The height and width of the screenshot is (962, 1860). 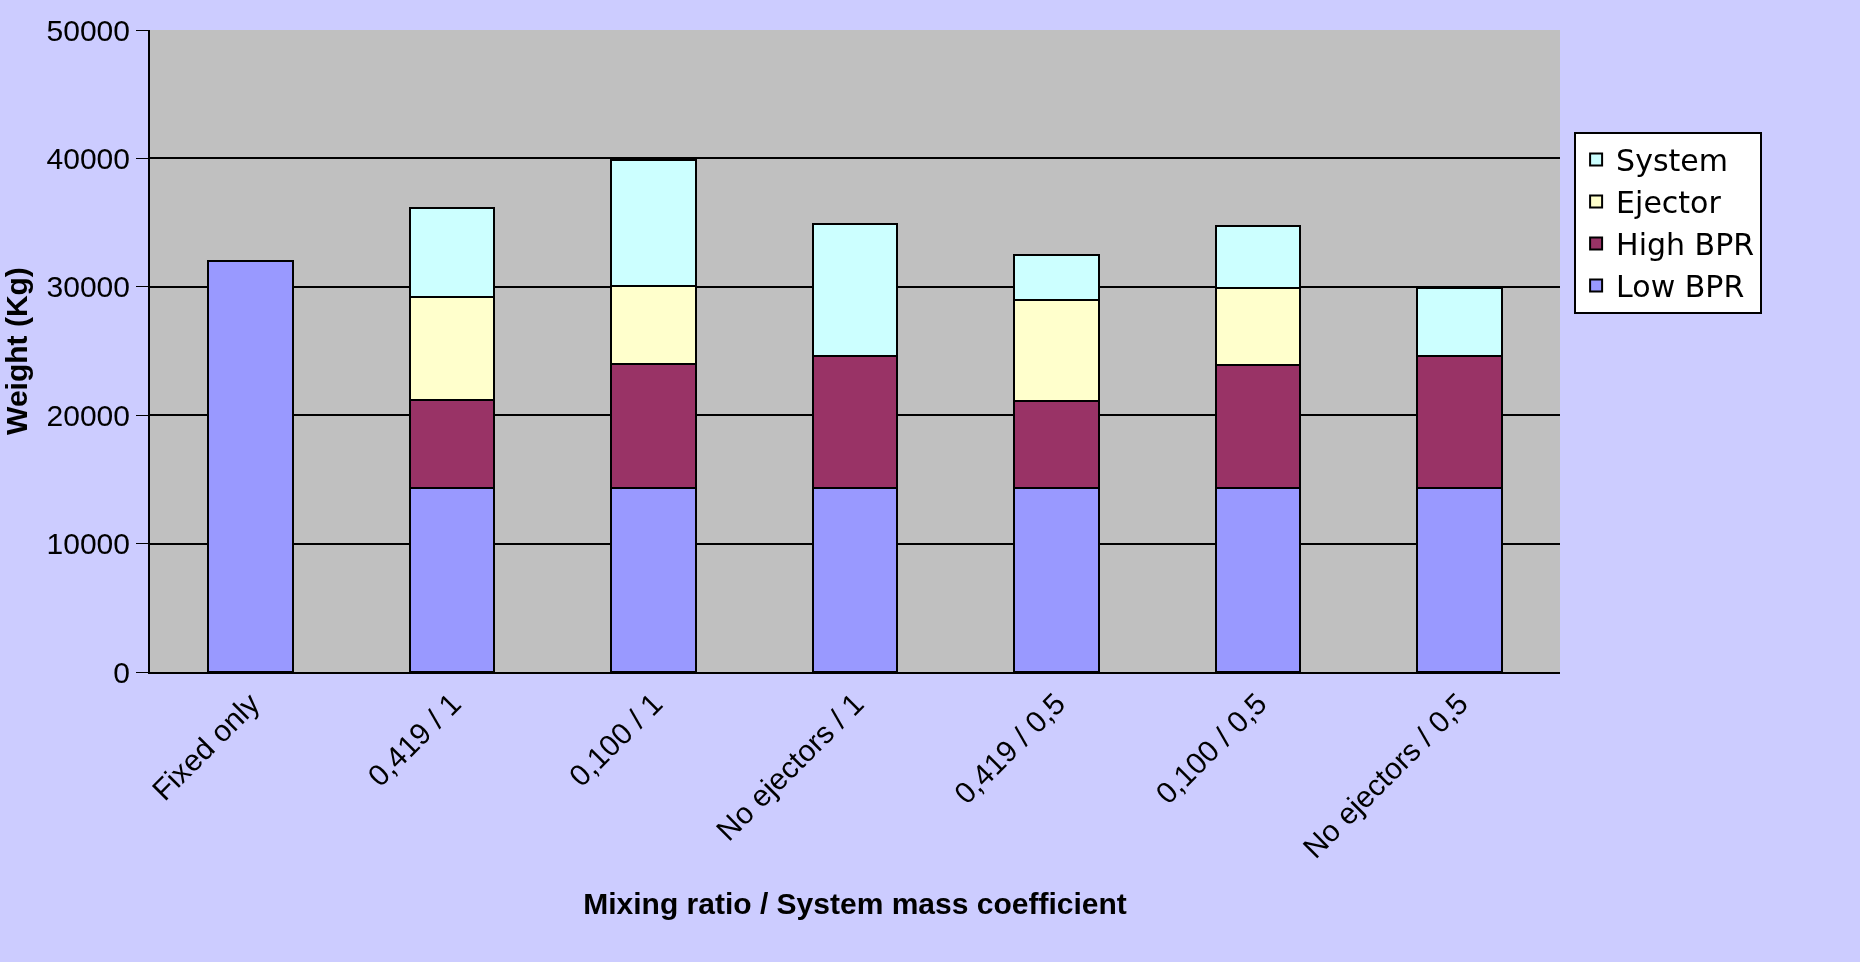 I want to click on legend-label: System, so click(x=1672, y=161).